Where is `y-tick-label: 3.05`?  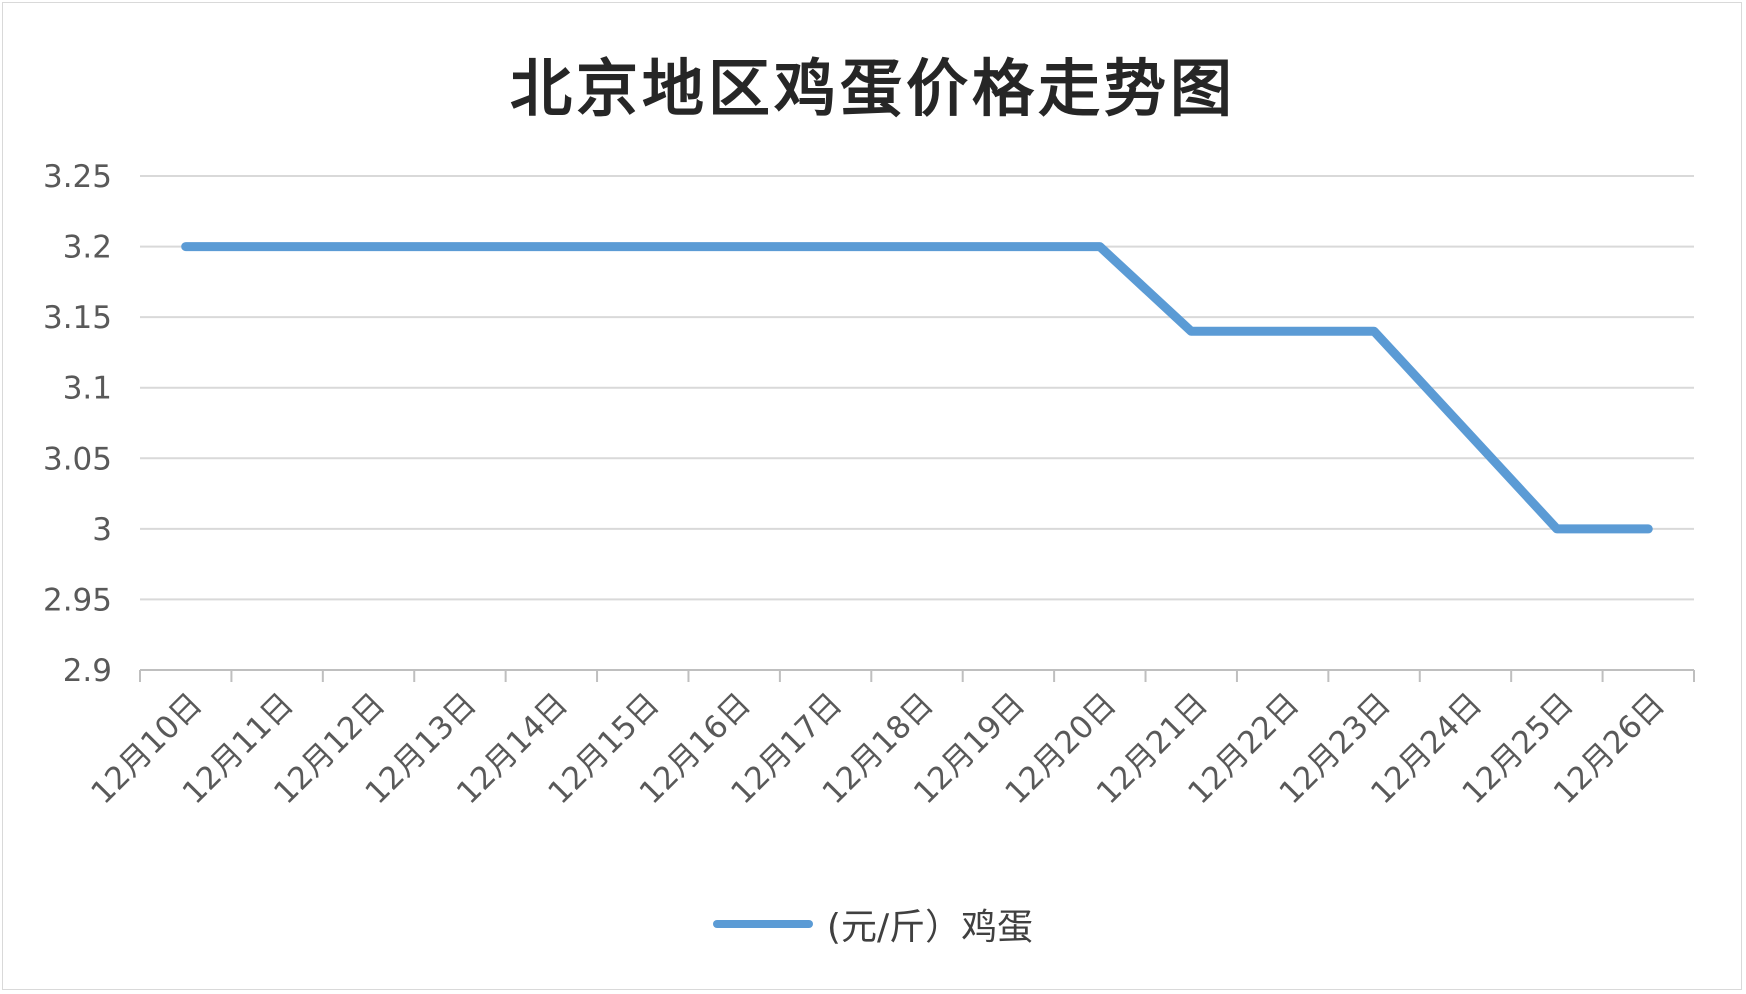
y-tick-label: 3.05 is located at coordinates (77, 459).